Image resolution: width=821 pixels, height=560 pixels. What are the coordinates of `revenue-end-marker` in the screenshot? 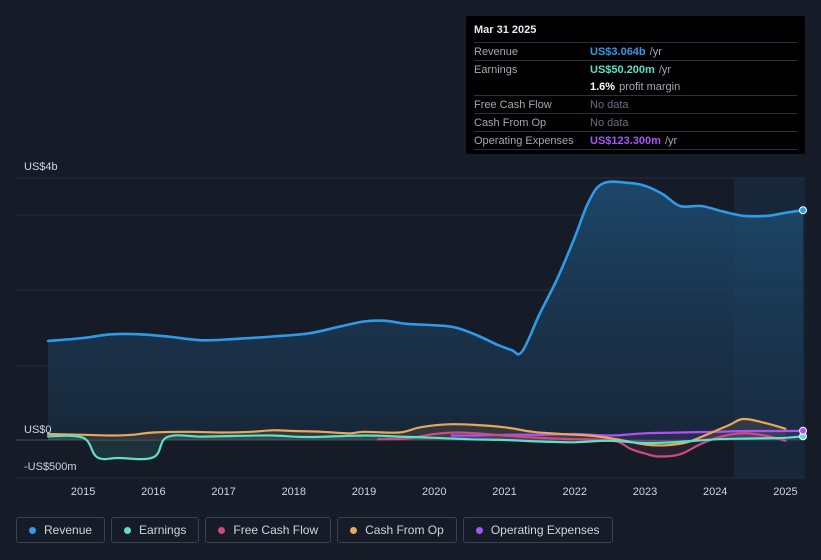 It's located at (803, 210).